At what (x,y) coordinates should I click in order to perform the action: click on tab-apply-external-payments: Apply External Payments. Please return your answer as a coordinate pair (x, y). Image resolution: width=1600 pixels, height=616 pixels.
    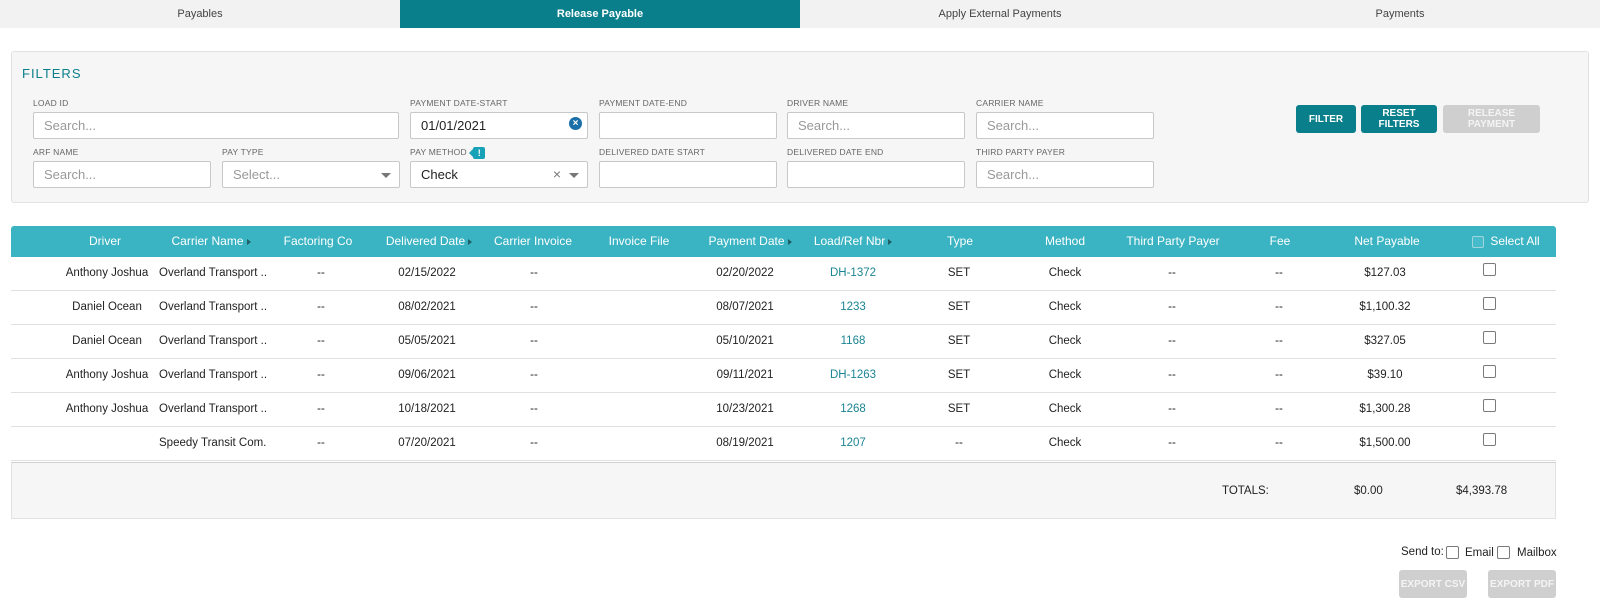
    Looking at the image, I should click on (1000, 14).